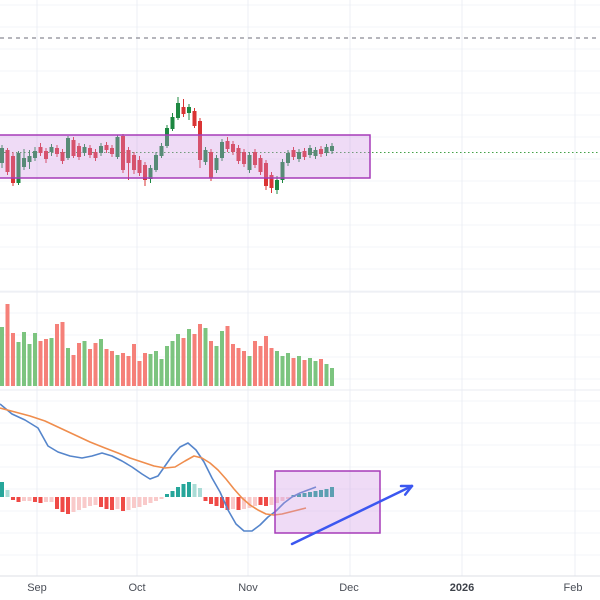 The width and height of the screenshot is (600, 600). What do you see at coordinates (573, 588) in the screenshot?
I see `axis-label-feb: Feb` at bounding box center [573, 588].